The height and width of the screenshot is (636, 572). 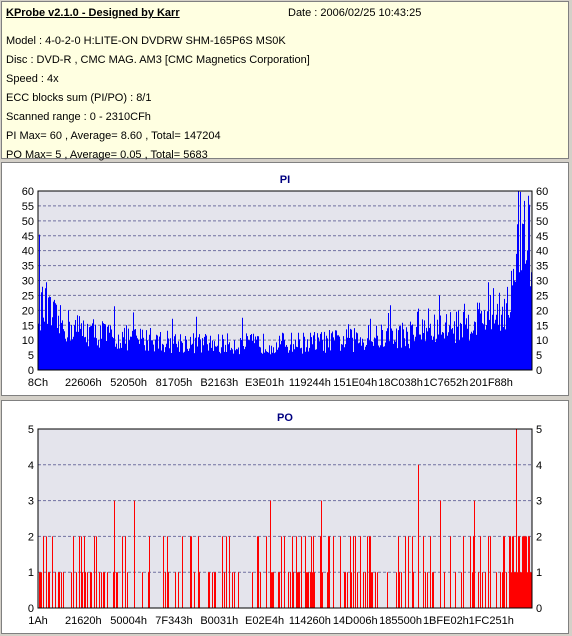 What do you see at coordinates (128, 383) in the screenshot?
I see `x-tick-label: 52050h` at bounding box center [128, 383].